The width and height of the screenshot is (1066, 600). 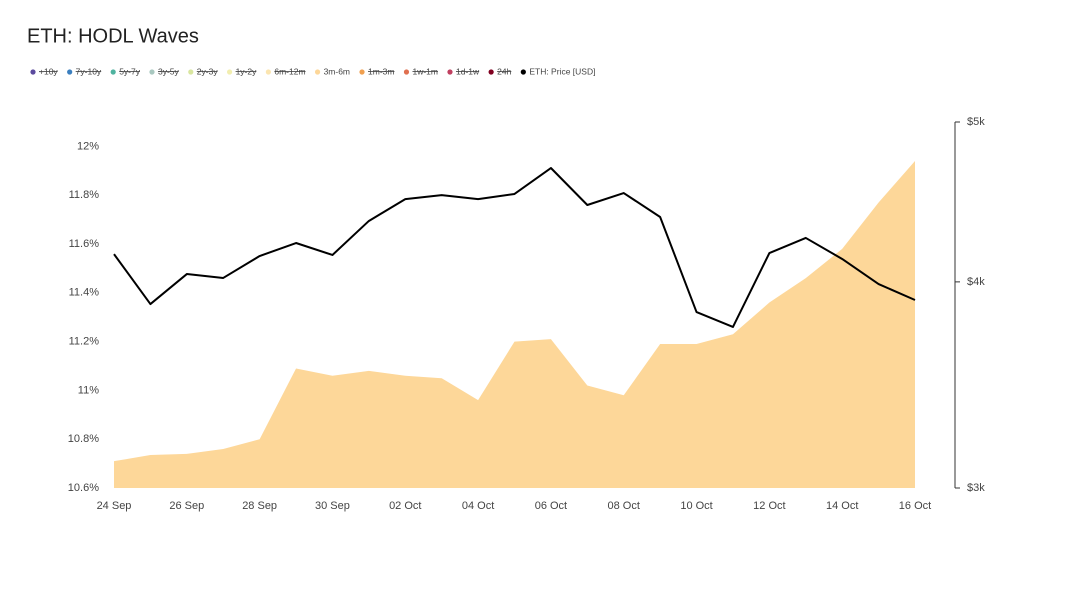 What do you see at coordinates (186, 506) in the screenshot?
I see `x-tick-label: 26 Sep` at bounding box center [186, 506].